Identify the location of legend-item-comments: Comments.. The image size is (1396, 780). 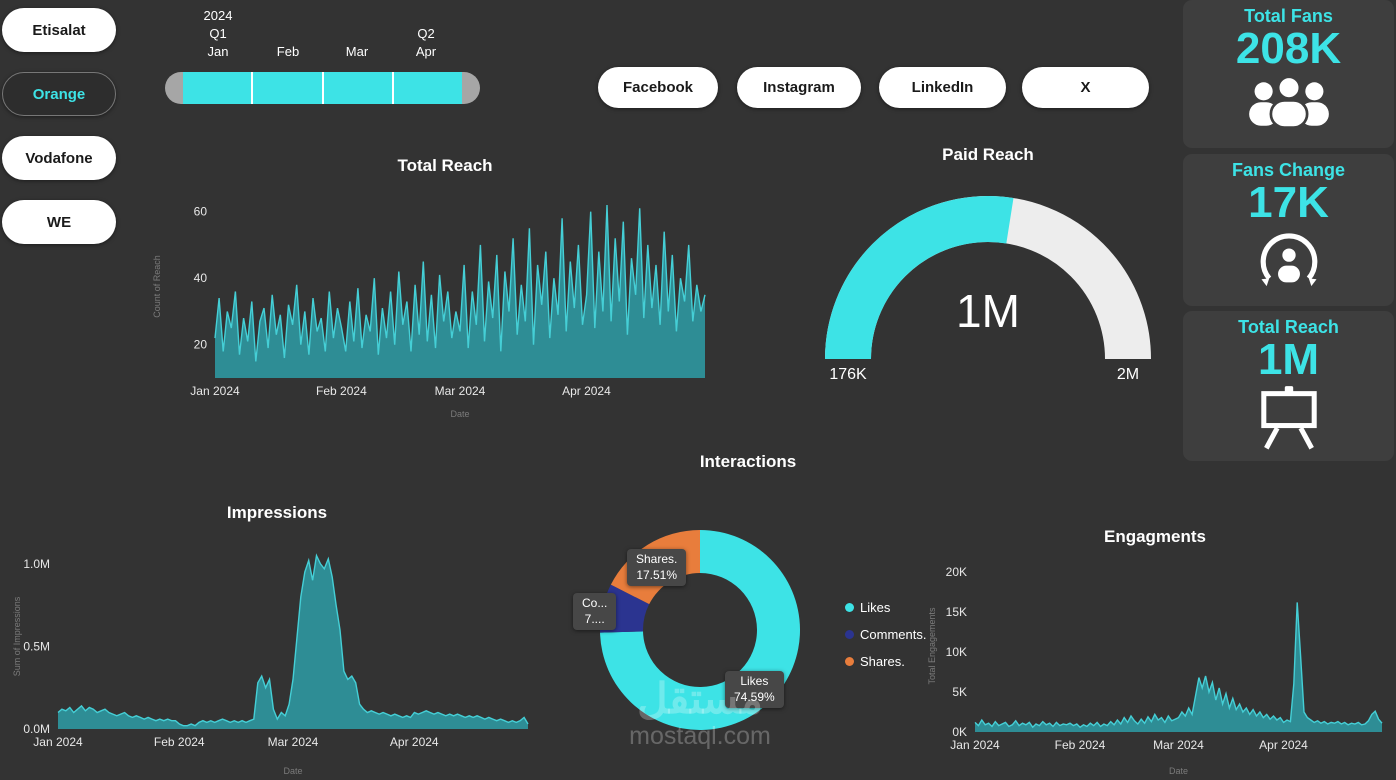
(885, 634).